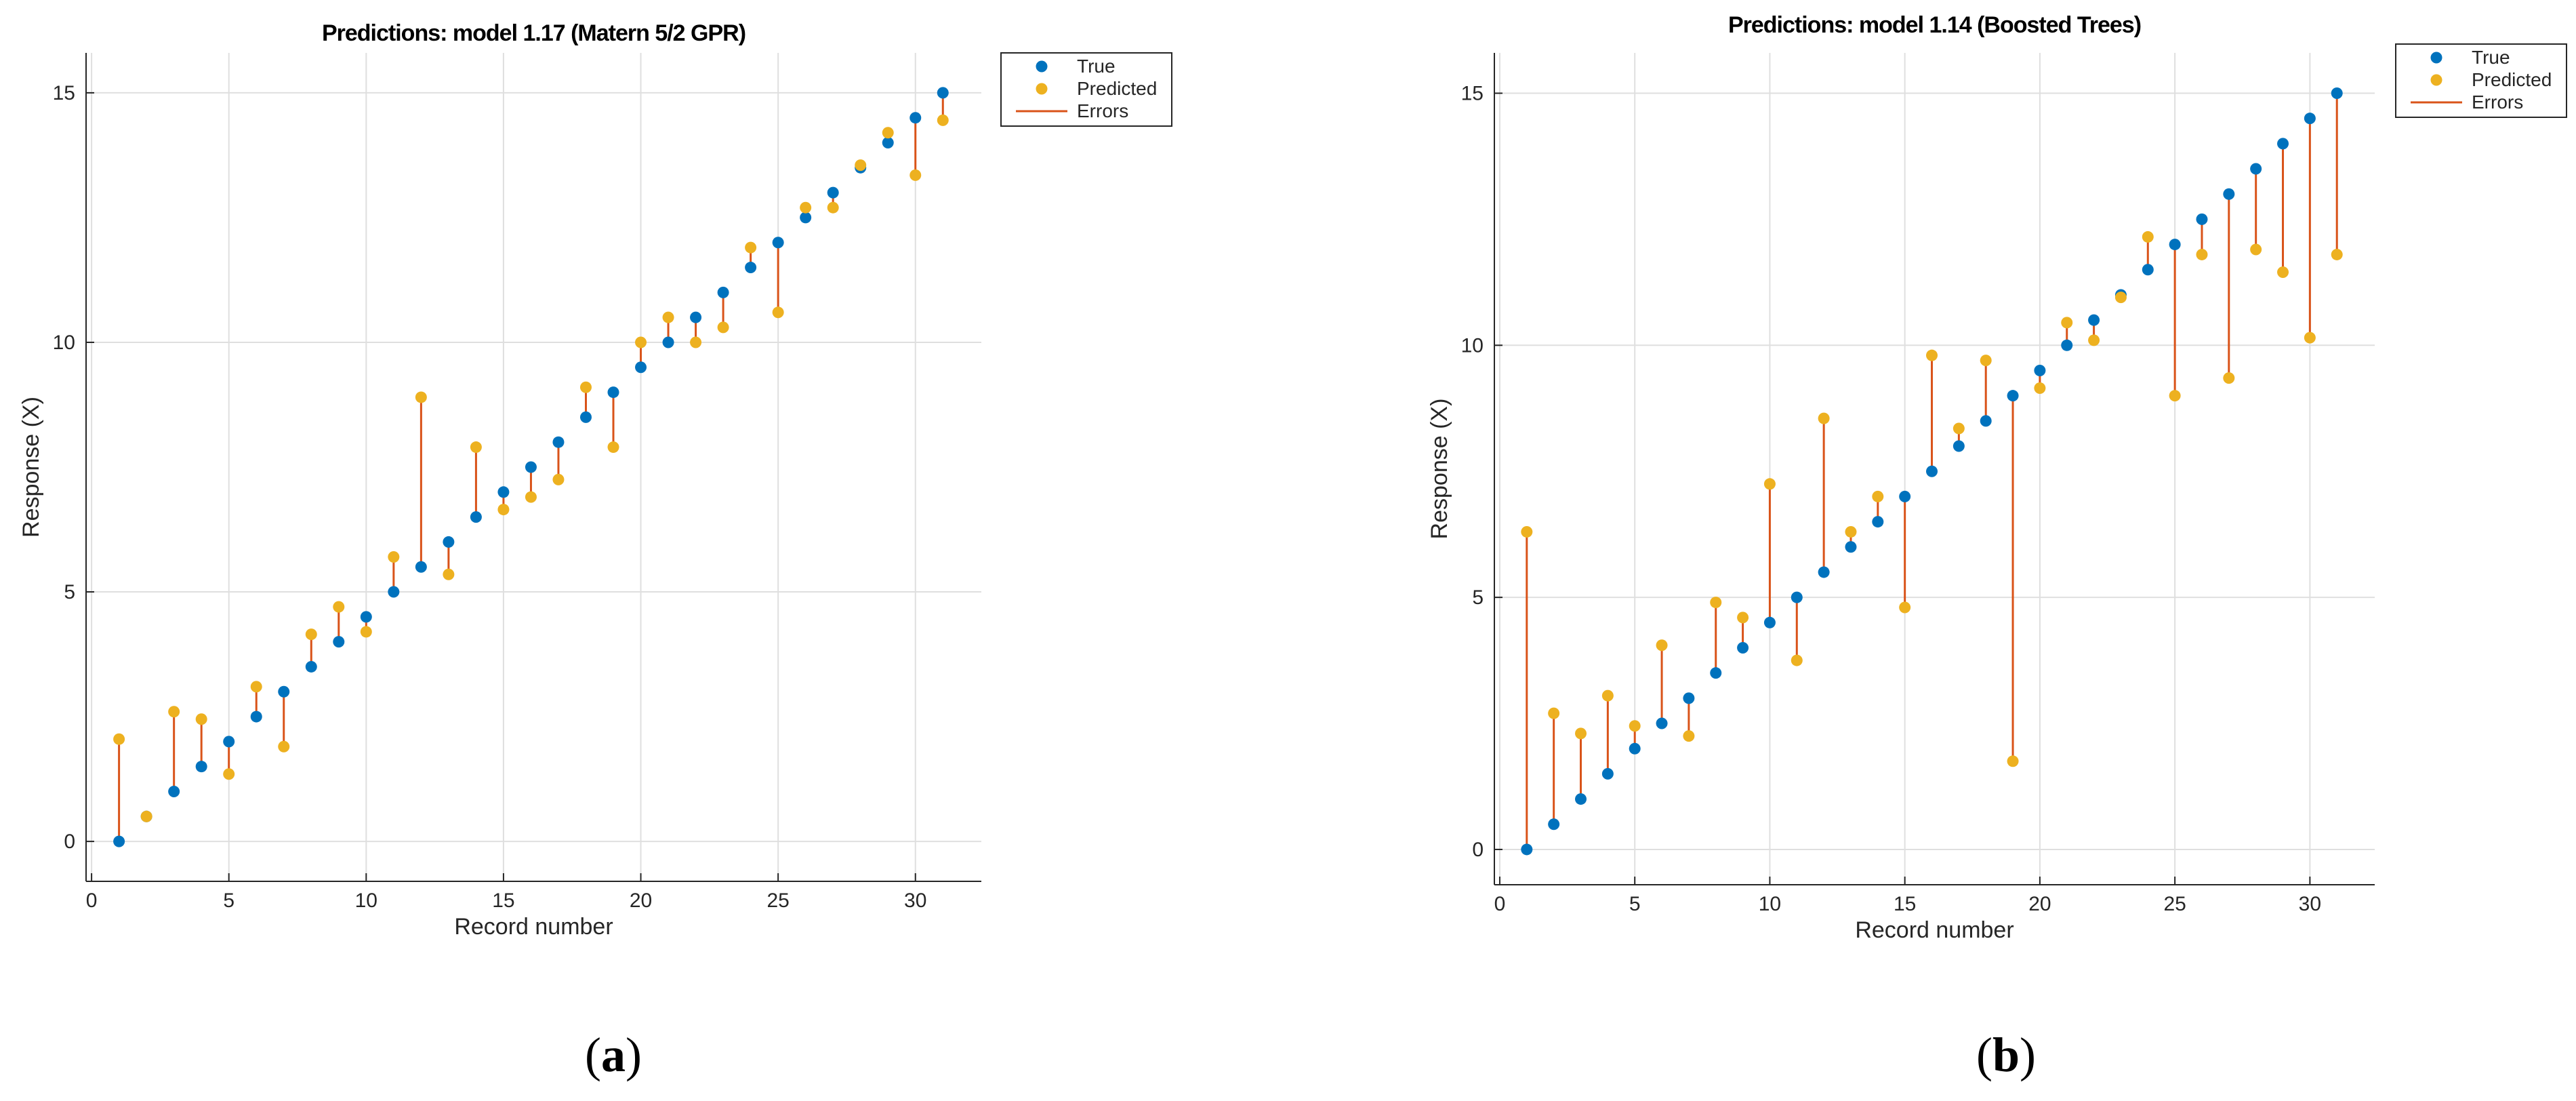  What do you see at coordinates (2498, 102) in the screenshot?
I see `legend-entry-label: Errors` at bounding box center [2498, 102].